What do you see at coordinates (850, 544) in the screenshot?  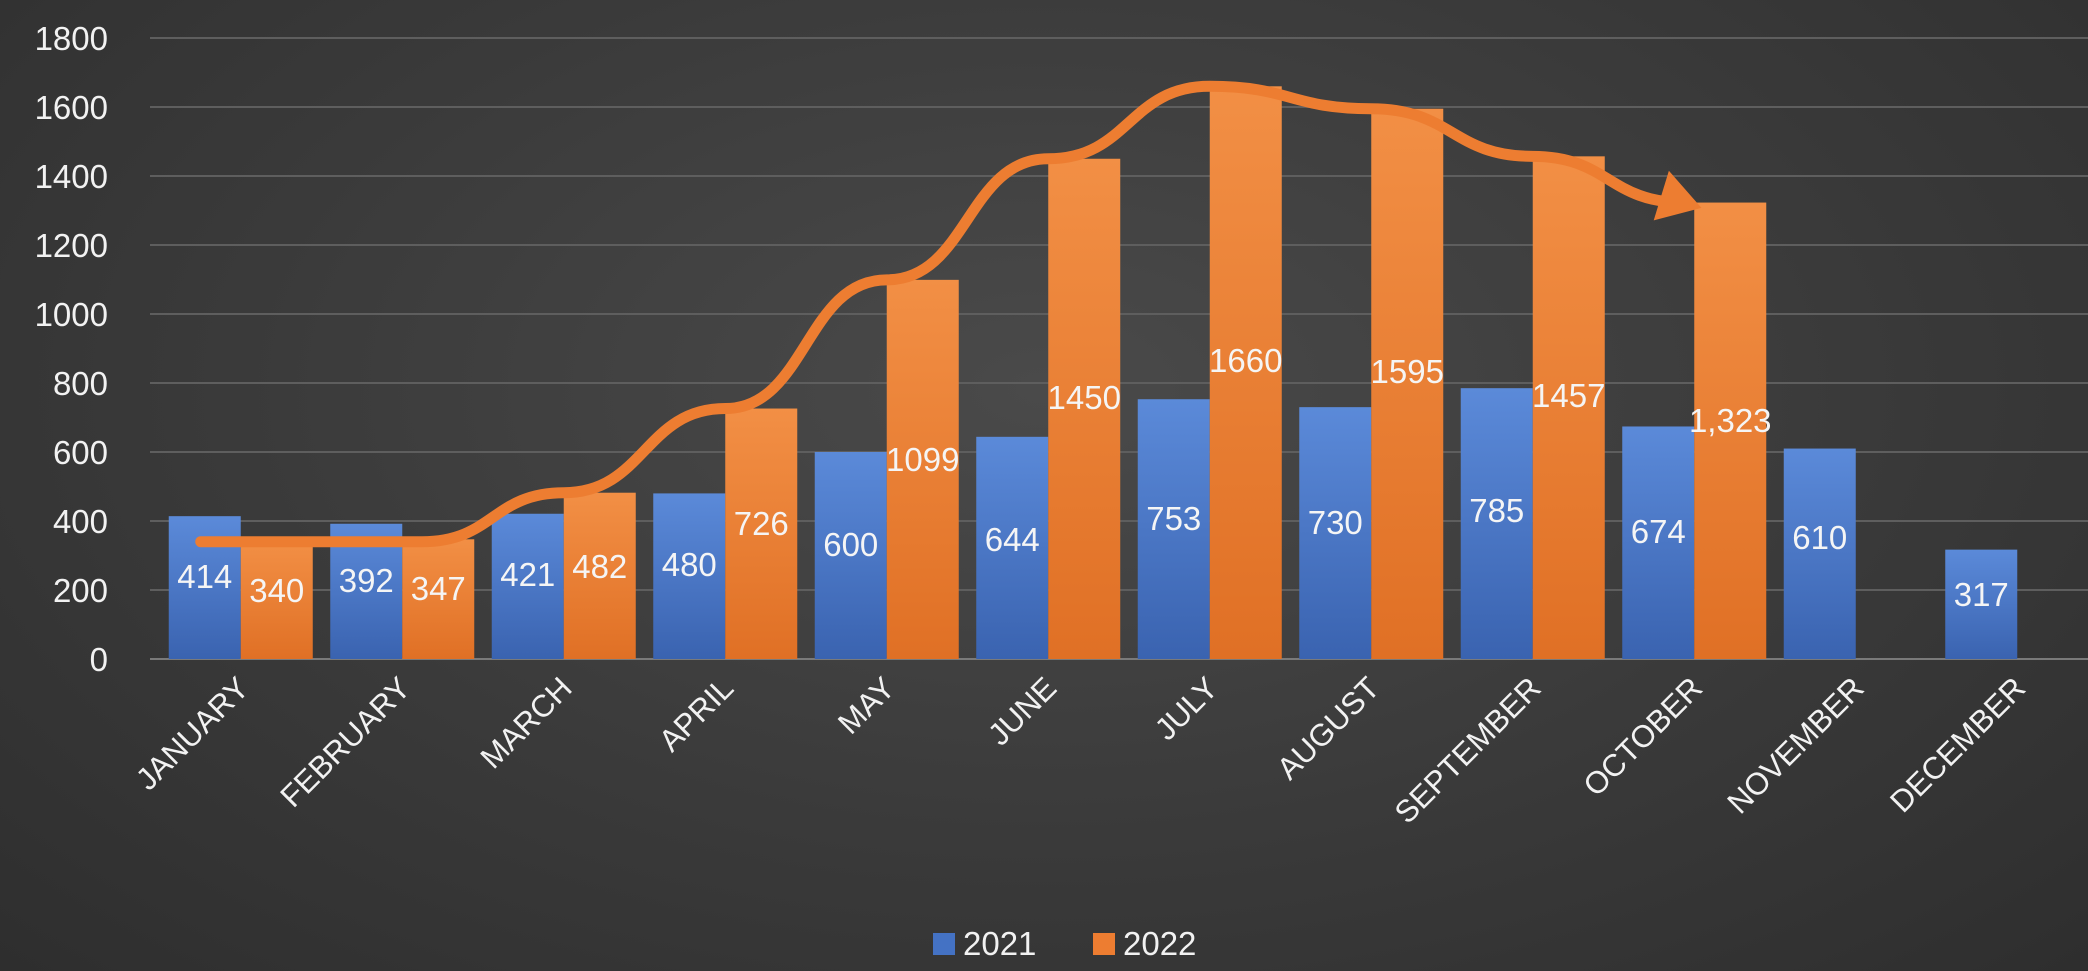 I see `data-label-2021-may: 600` at bounding box center [850, 544].